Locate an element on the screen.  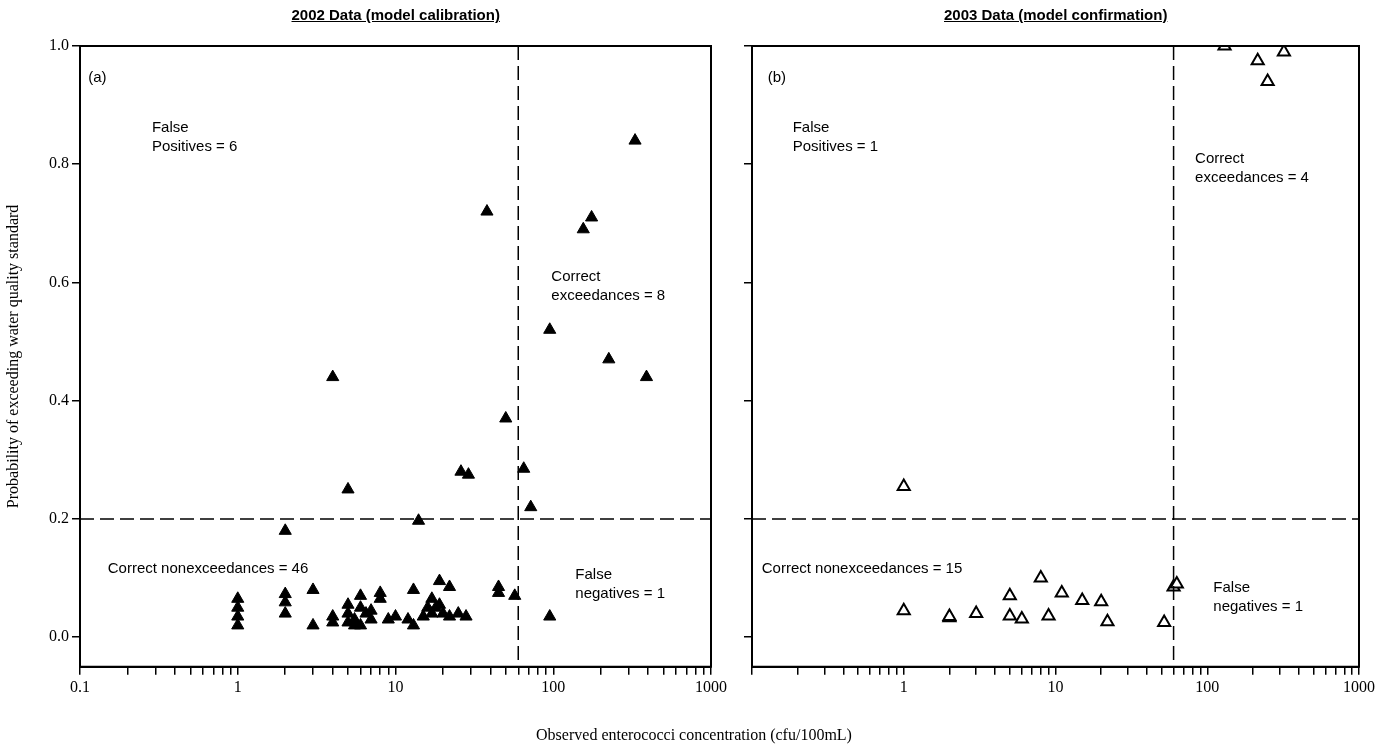
y-tick-label: 0.6 is located at coordinates (59, 281).